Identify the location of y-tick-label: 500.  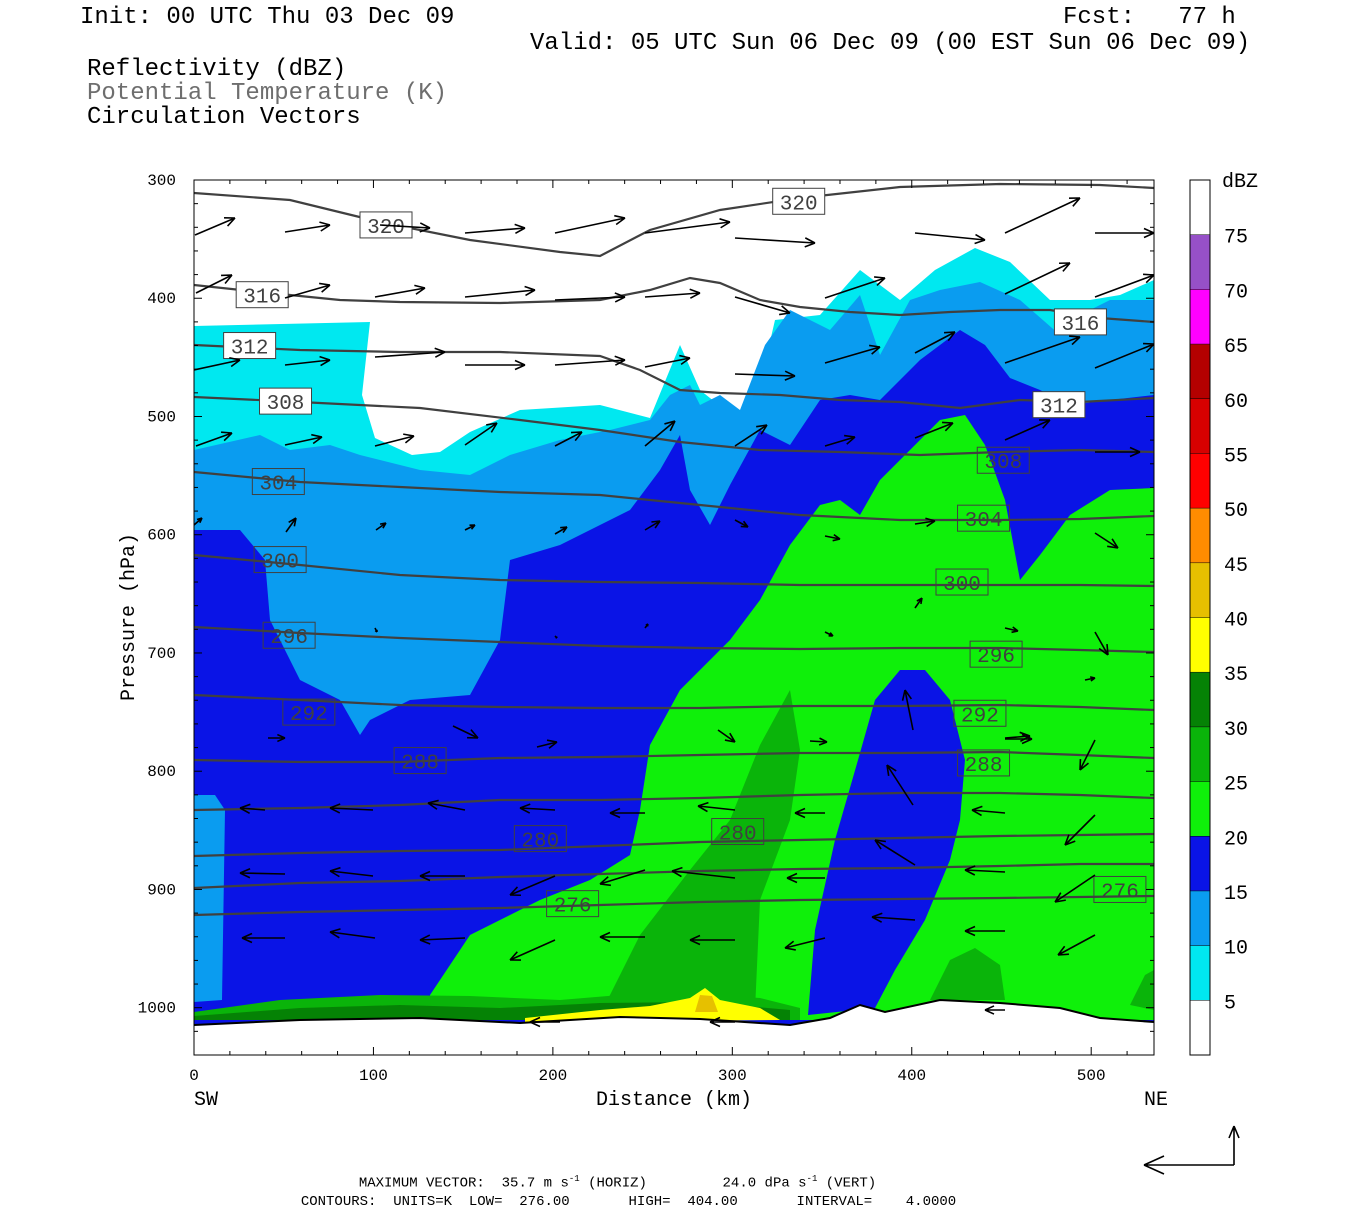
(161, 417).